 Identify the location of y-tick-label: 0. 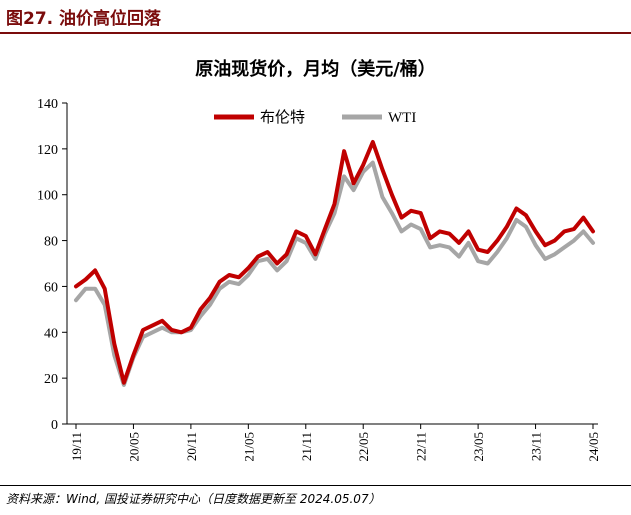
(54, 425).